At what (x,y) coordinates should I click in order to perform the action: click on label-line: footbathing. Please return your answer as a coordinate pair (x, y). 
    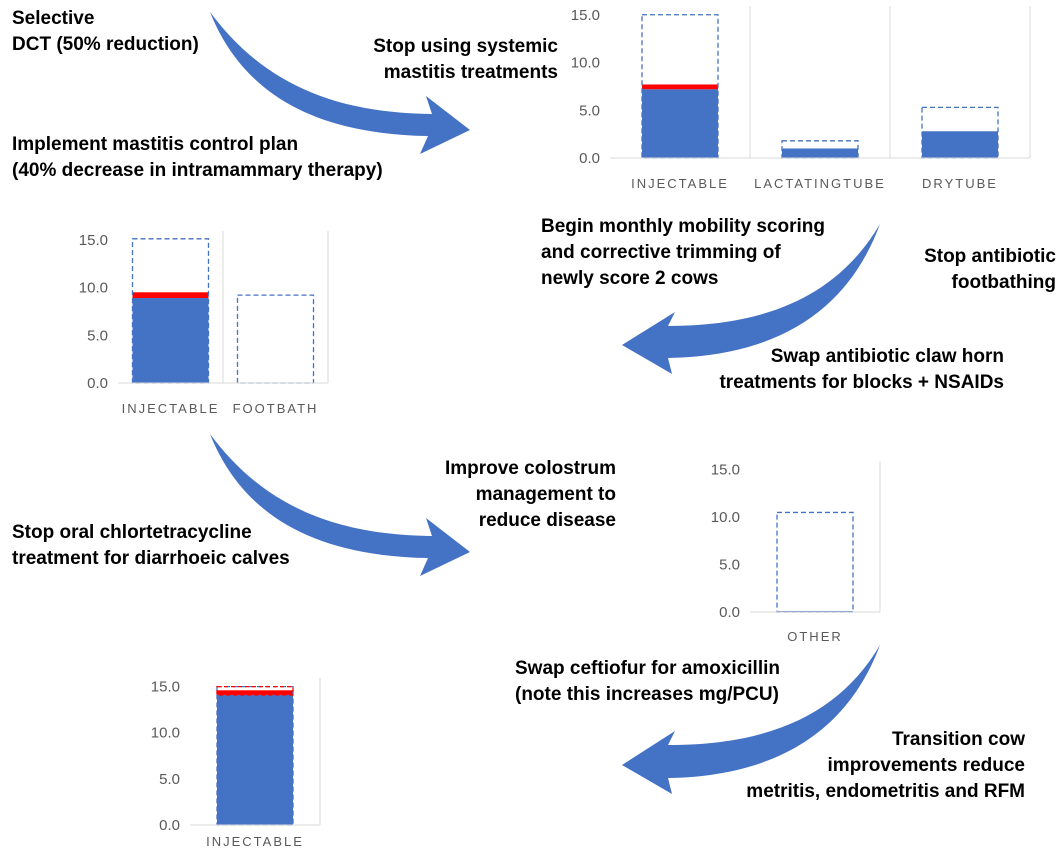
    Looking at the image, I should click on (1003, 282).